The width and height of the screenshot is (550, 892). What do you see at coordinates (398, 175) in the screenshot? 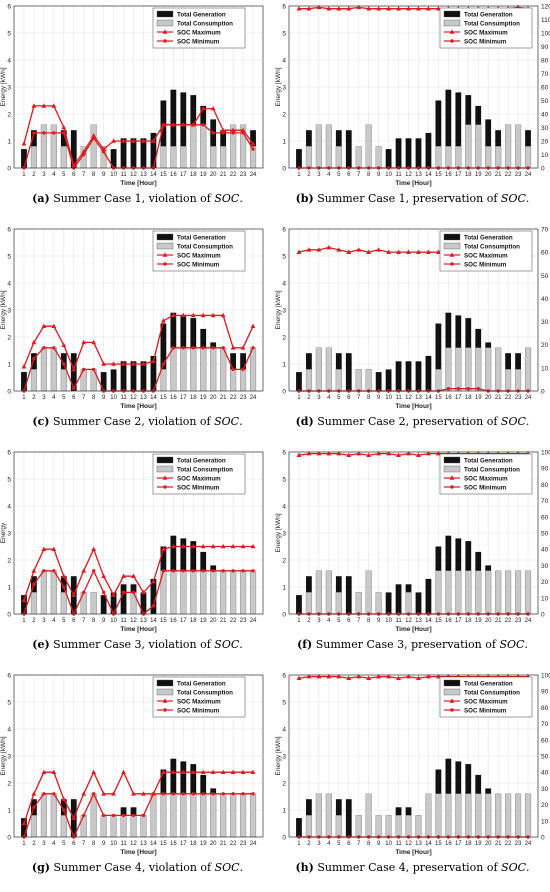
I see `x-tick-label: 11` at bounding box center [398, 175].